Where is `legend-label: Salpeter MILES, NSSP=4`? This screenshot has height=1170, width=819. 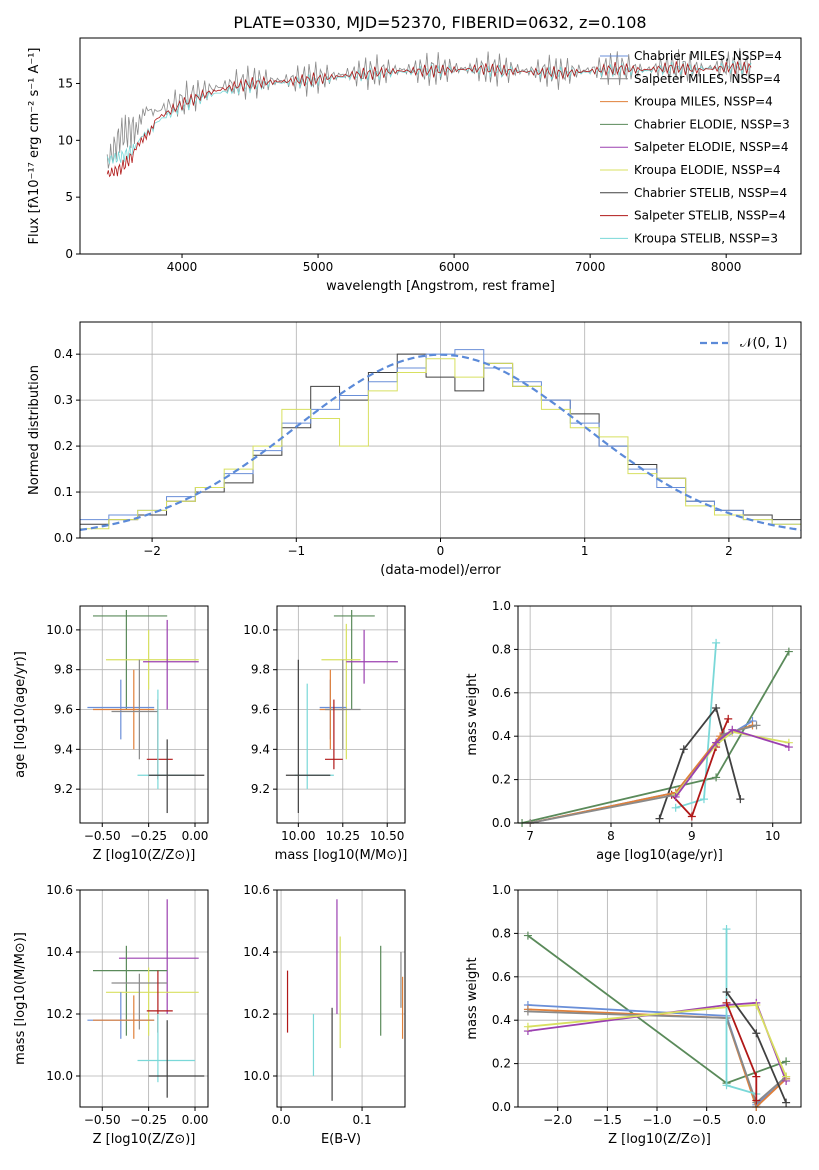 legend-label: Salpeter MILES, NSSP=4 is located at coordinates (707, 79).